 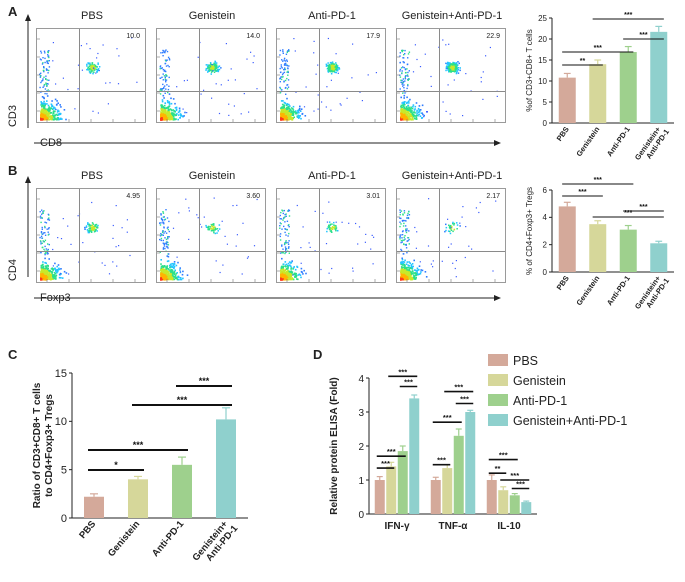 I want to click on y-tick-label: 2, so click(x=545, y=244).